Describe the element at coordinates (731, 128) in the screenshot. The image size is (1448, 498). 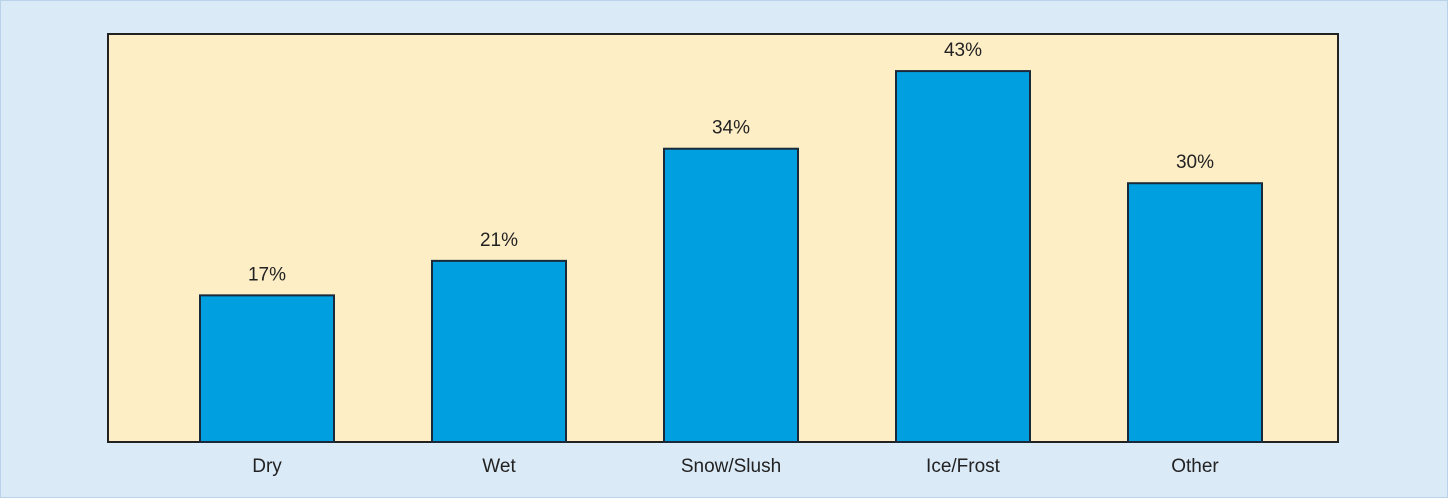
I see `data-label: 34%` at that location.